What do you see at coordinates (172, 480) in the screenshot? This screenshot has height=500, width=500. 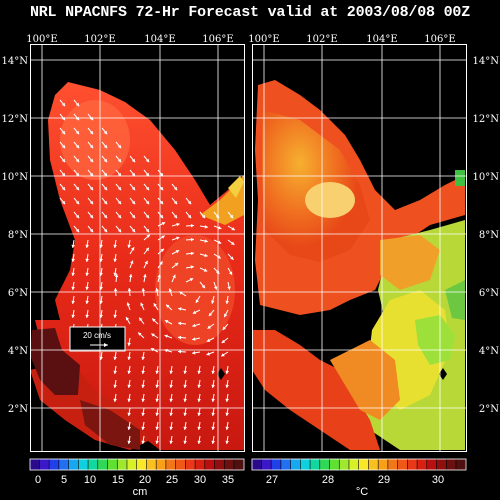 I see `cb-left-tick-25: 25` at bounding box center [172, 480].